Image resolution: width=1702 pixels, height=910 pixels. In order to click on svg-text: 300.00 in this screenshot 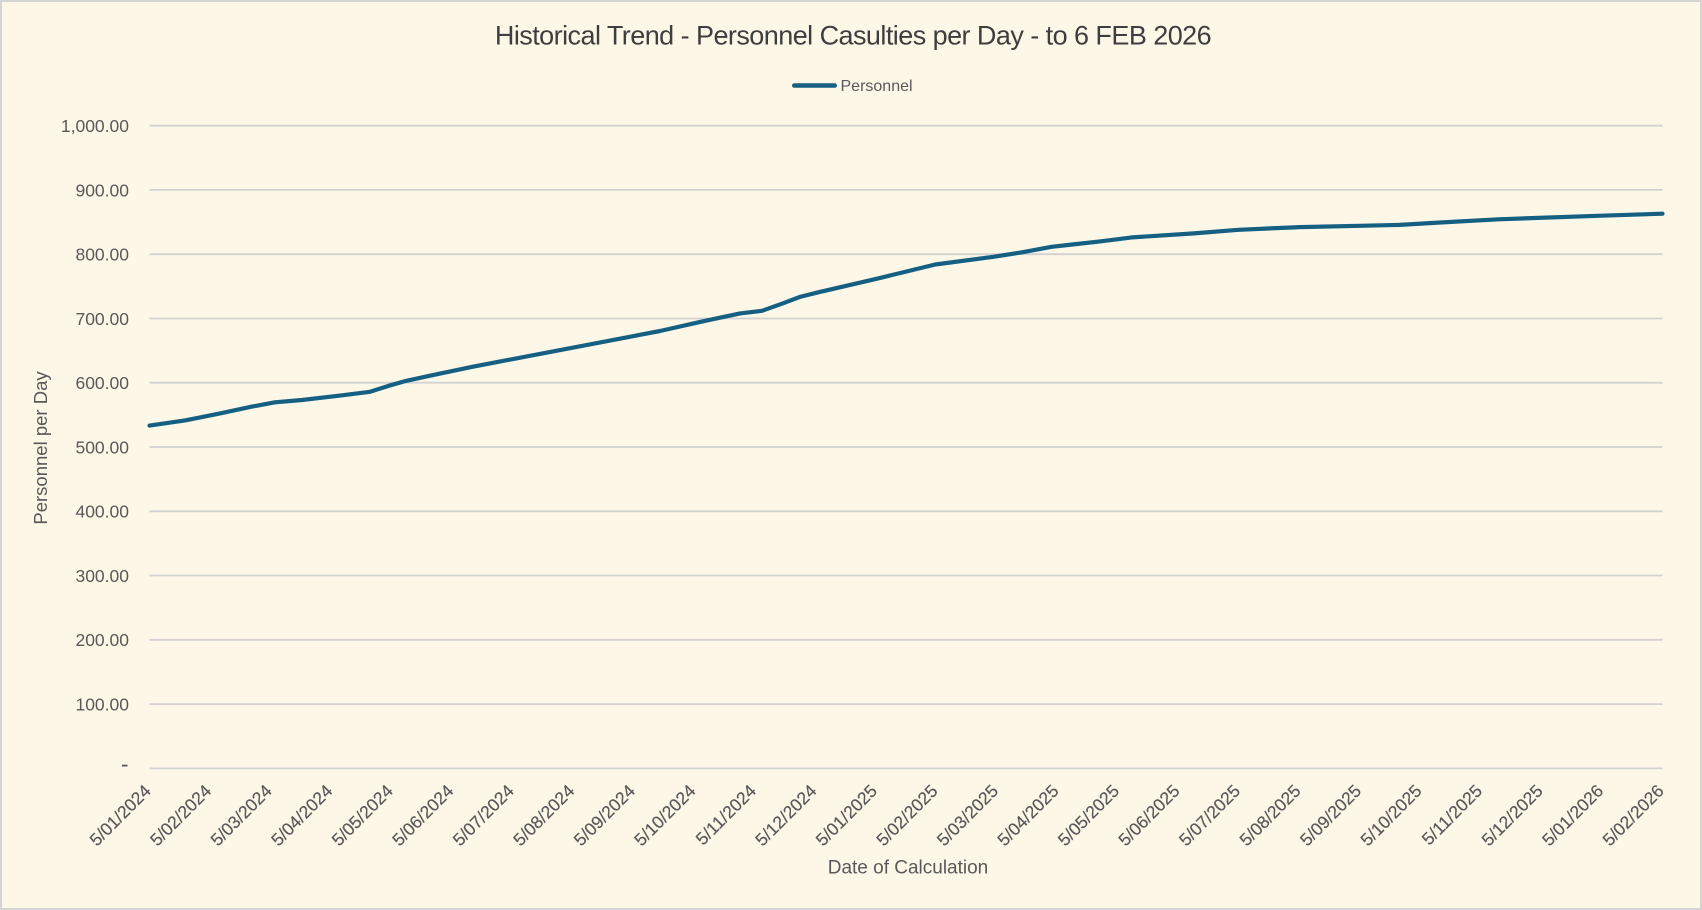, I will do `click(102, 576)`.